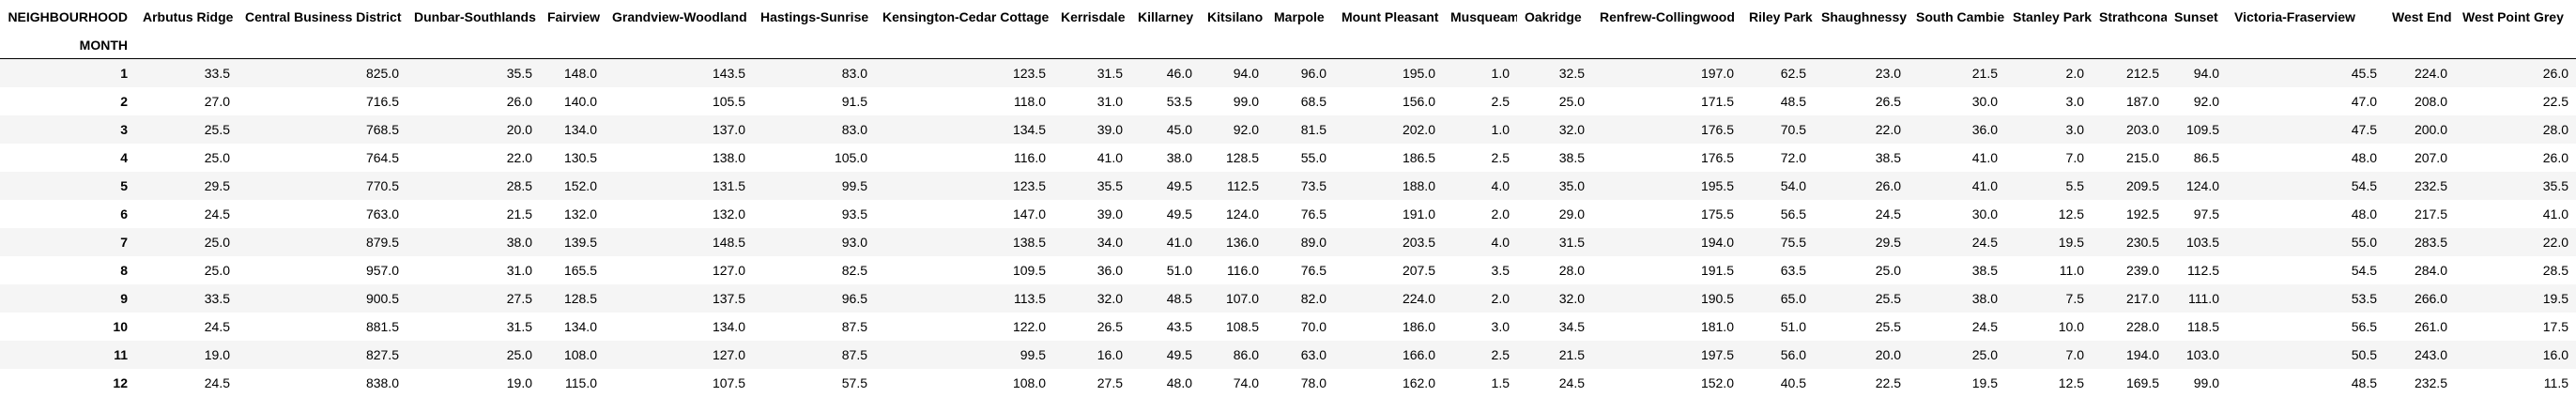  I want to click on table-cell: 27.0, so click(217, 101).